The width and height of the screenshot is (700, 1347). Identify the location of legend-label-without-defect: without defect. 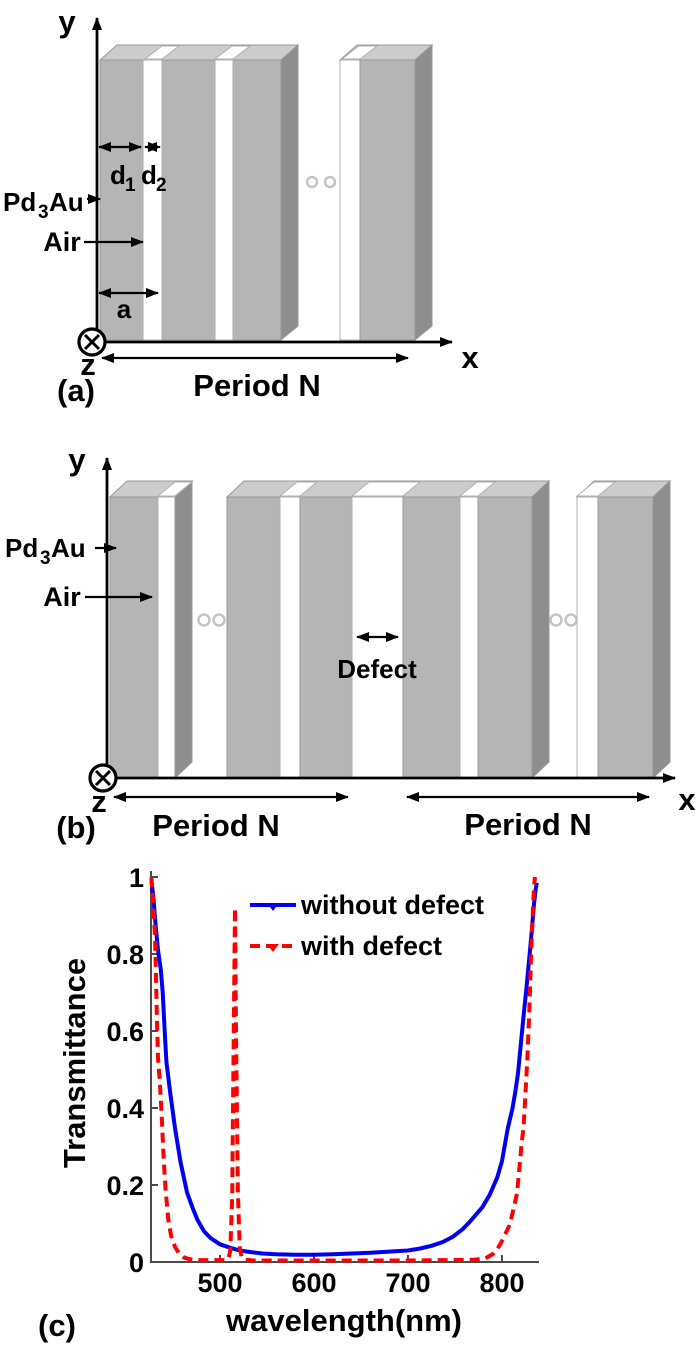
(392, 905).